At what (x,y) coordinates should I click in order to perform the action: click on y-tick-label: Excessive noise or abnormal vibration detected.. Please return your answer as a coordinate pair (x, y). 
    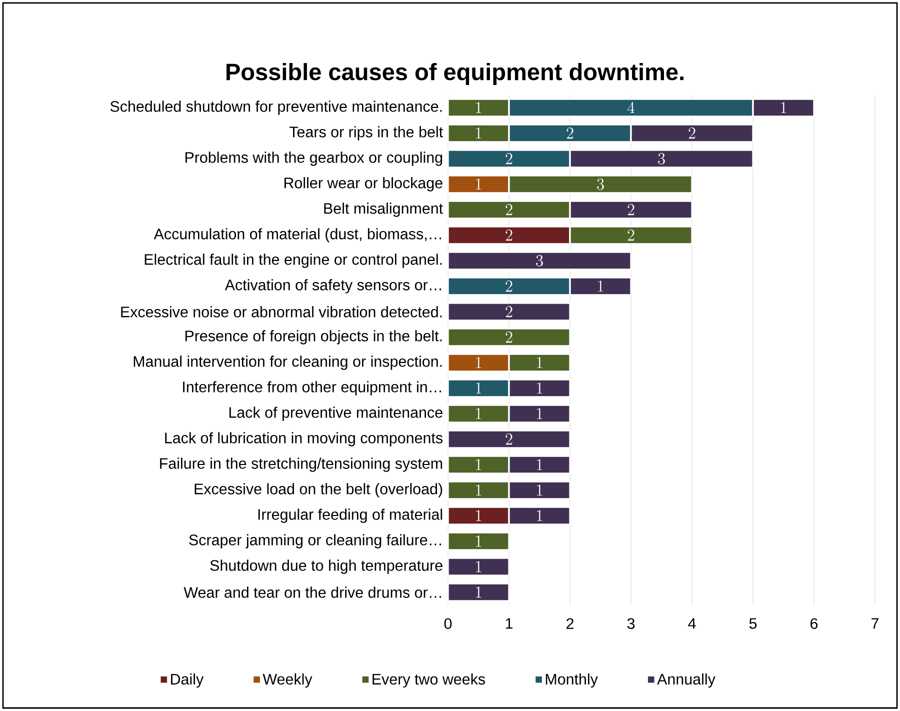
    Looking at the image, I should click on (281, 312).